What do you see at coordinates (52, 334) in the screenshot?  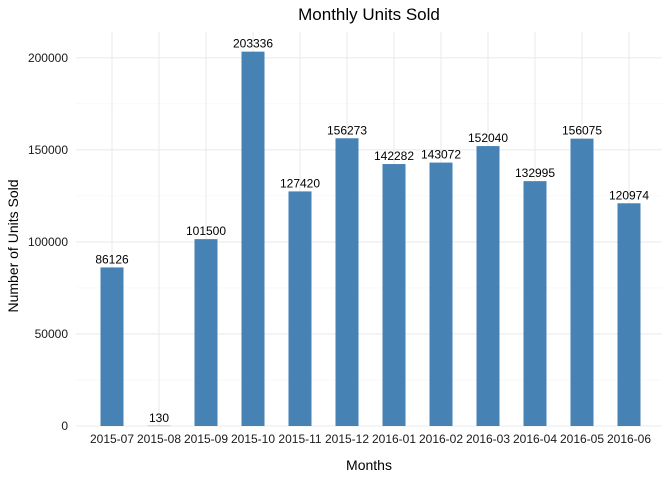 I see `y-tick-label: 50000` at bounding box center [52, 334].